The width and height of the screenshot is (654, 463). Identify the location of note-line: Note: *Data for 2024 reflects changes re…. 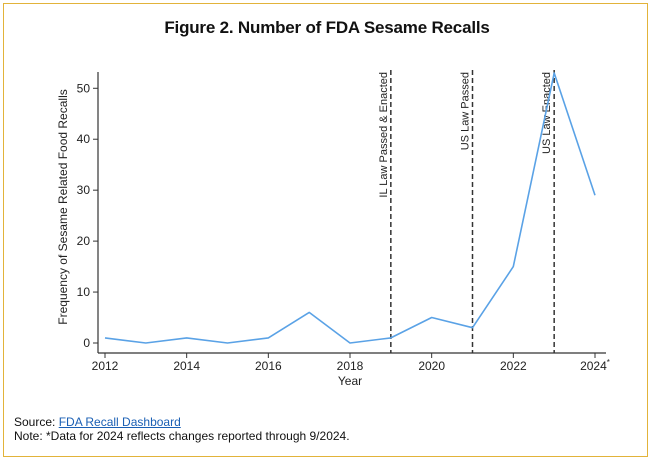
(182, 436).